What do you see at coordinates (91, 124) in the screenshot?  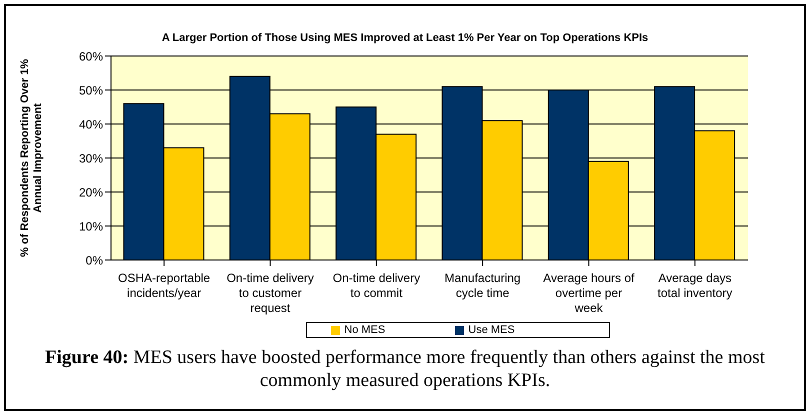 I see `y-tick-label: 40%` at bounding box center [91, 124].